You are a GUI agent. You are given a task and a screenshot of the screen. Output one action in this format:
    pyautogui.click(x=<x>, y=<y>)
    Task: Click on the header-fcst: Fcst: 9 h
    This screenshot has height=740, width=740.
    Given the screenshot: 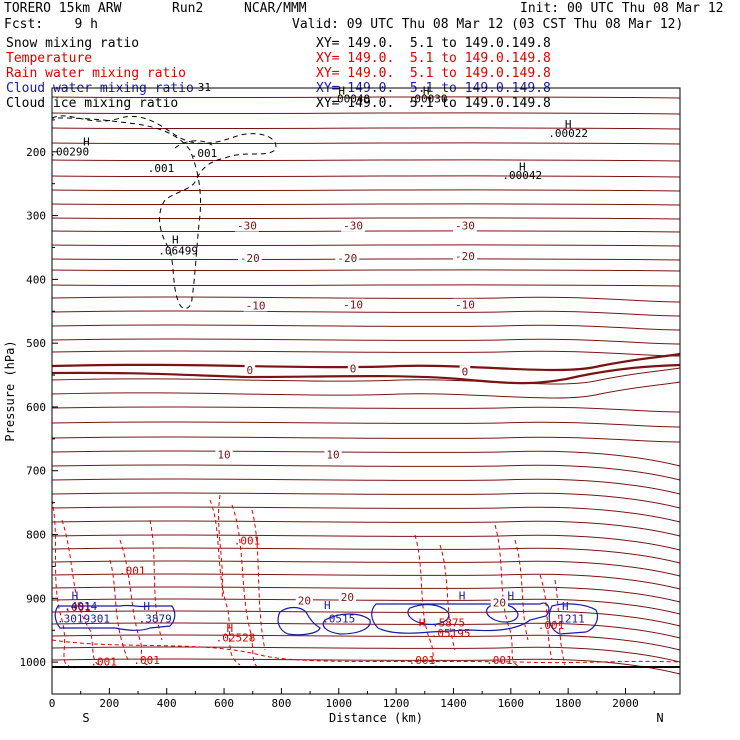 What is the action you would take?
    pyautogui.click(x=51, y=24)
    